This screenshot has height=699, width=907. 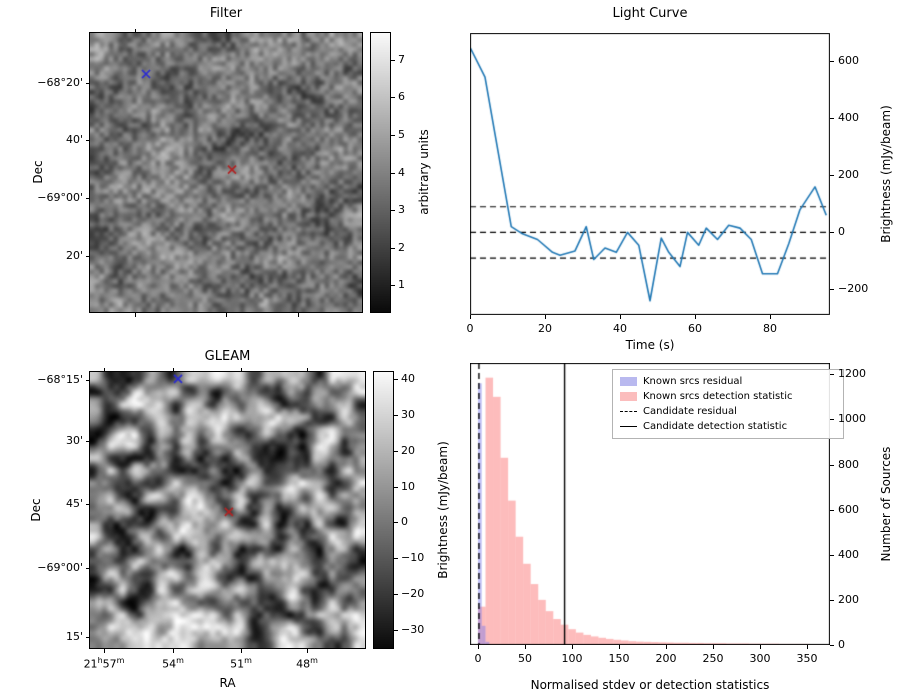 I want to click on filter-y-tick-label: −68°20', so click(x=60, y=82).